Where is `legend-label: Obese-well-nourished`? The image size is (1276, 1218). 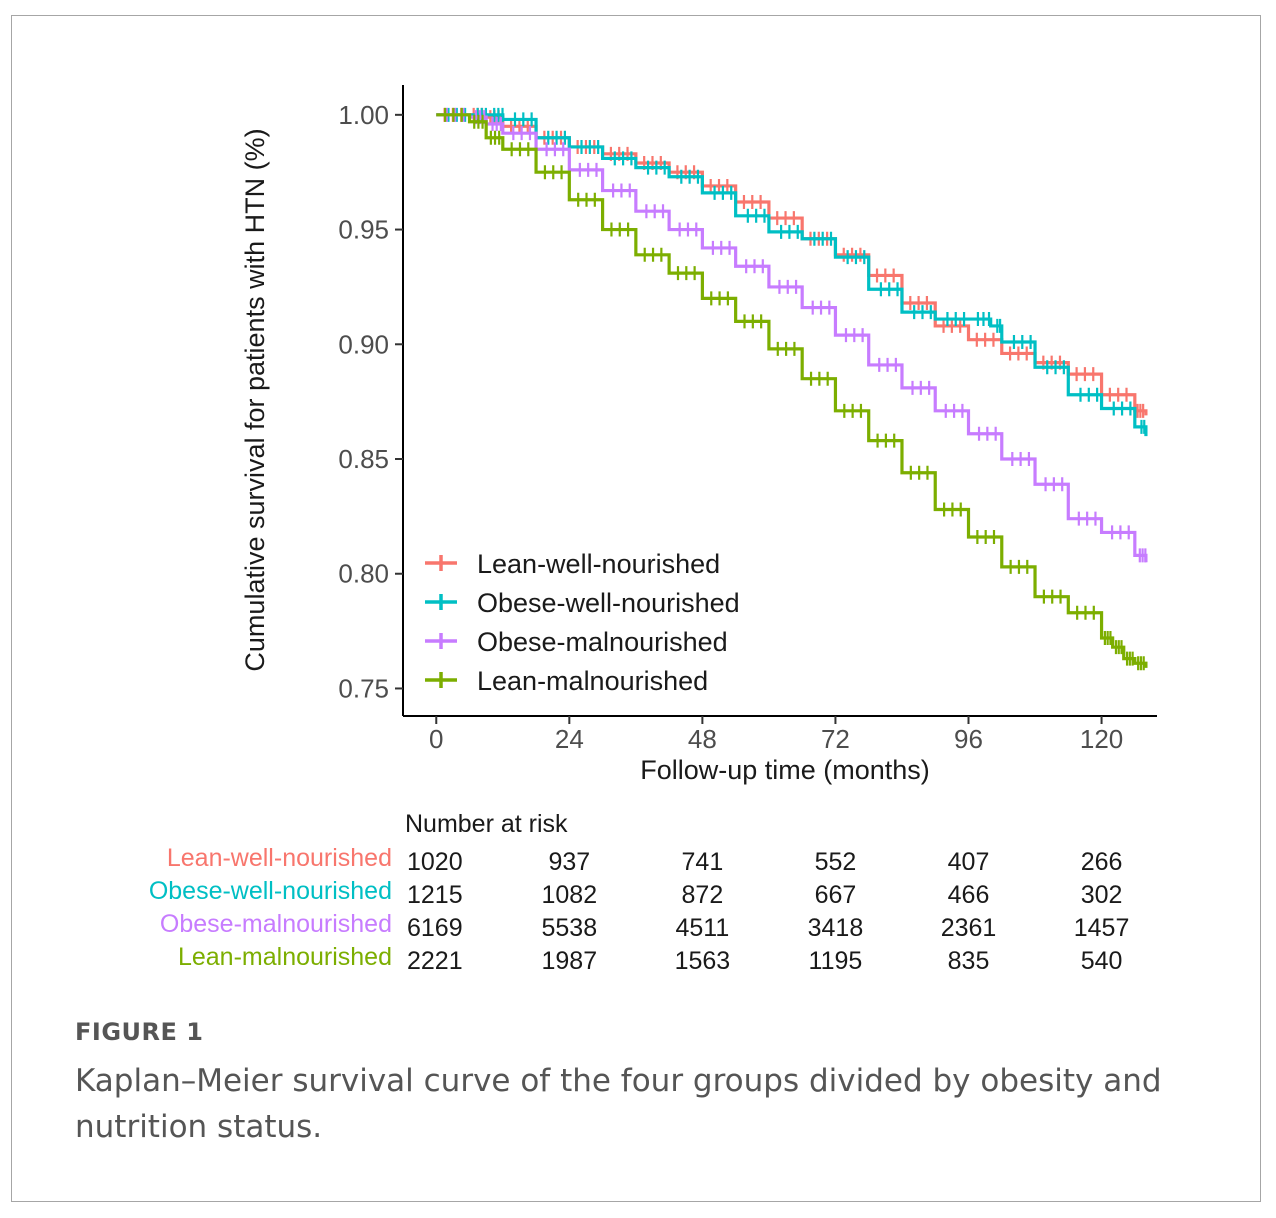
legend-label: Obese-well-nourished is located at coordinates (608, 603).